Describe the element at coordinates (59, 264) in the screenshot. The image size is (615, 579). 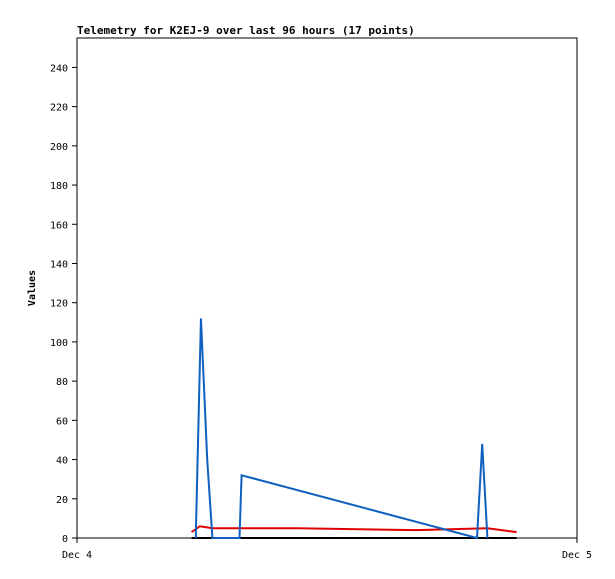
I see `y-tick-label: 140` at that location.